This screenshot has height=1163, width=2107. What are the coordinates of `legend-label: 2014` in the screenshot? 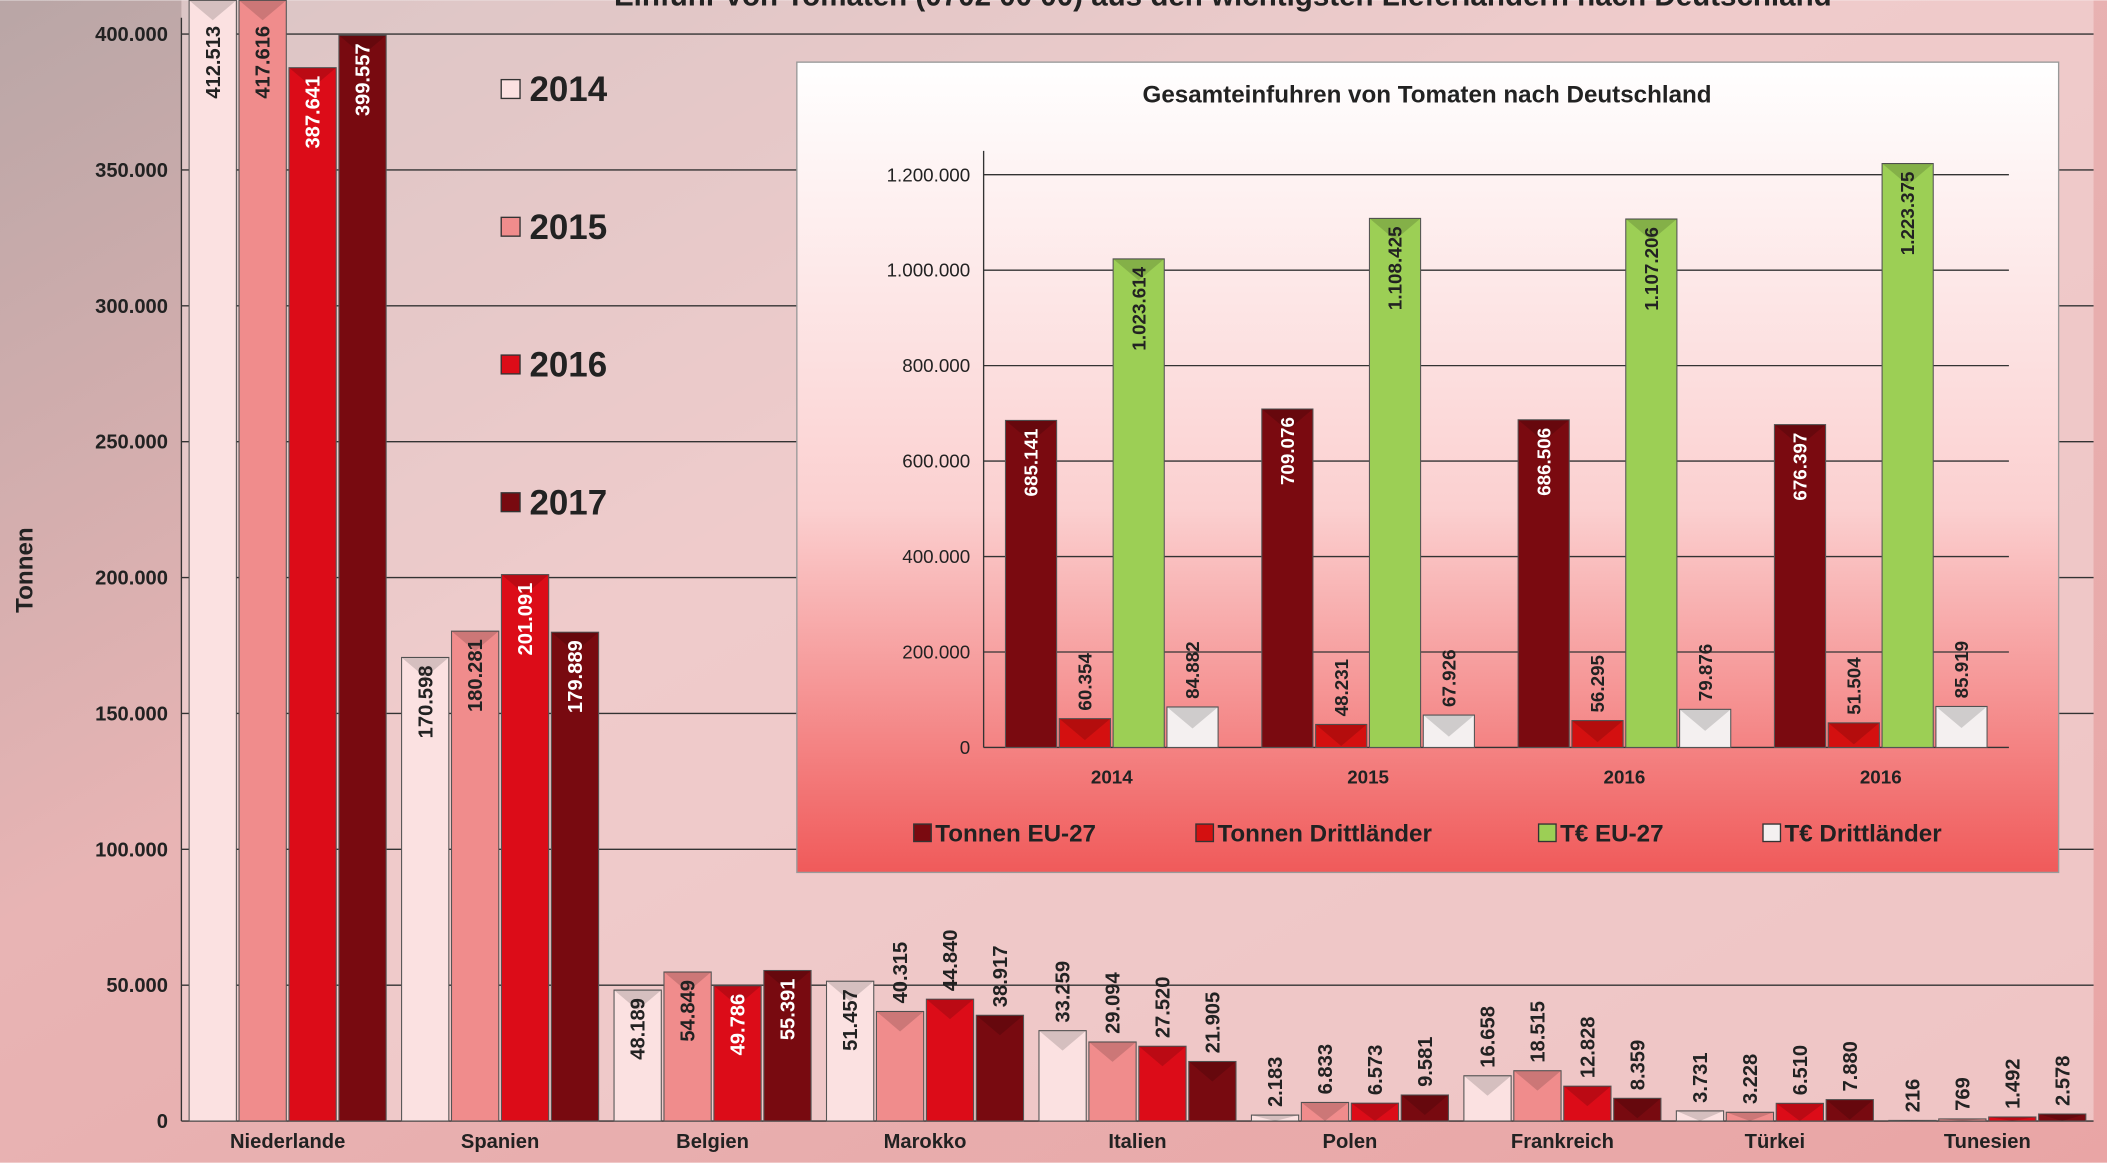 It's located at (568, 89).